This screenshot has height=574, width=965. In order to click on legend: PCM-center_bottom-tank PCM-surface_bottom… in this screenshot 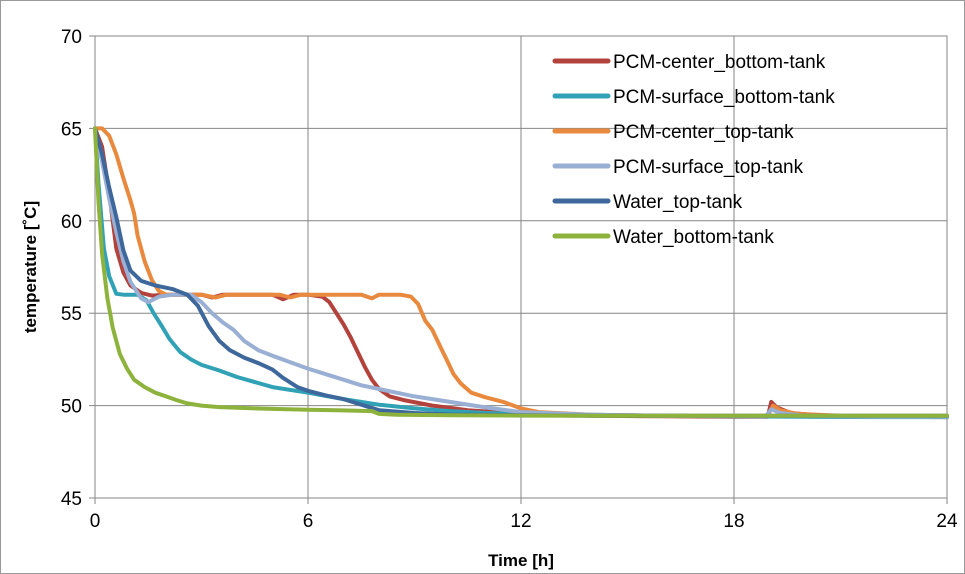, I will do `click(693, 150)`.